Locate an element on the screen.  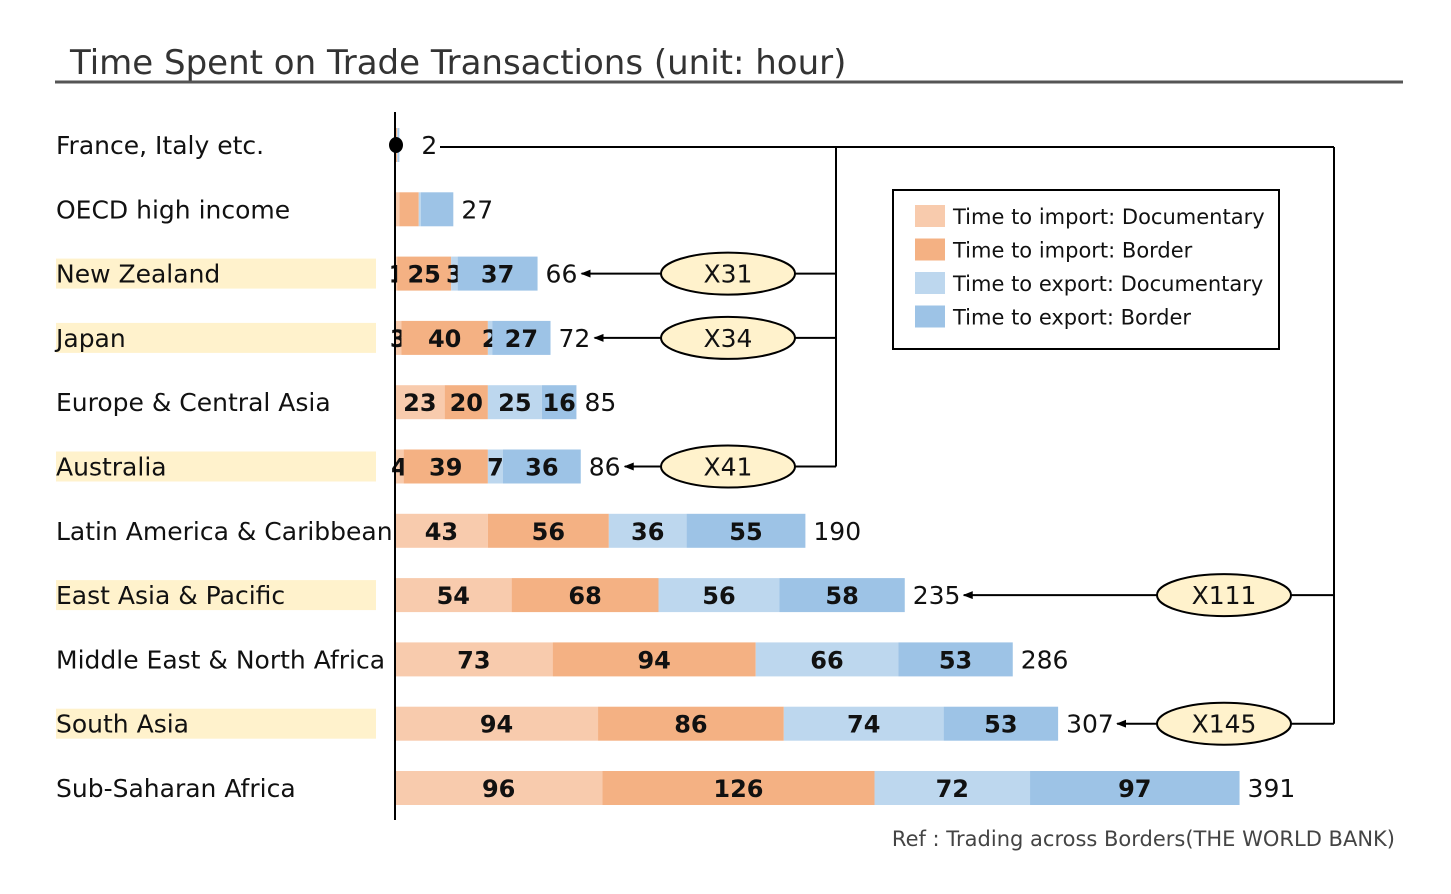
segment-label: 72 is located at coordinates (952, 789).